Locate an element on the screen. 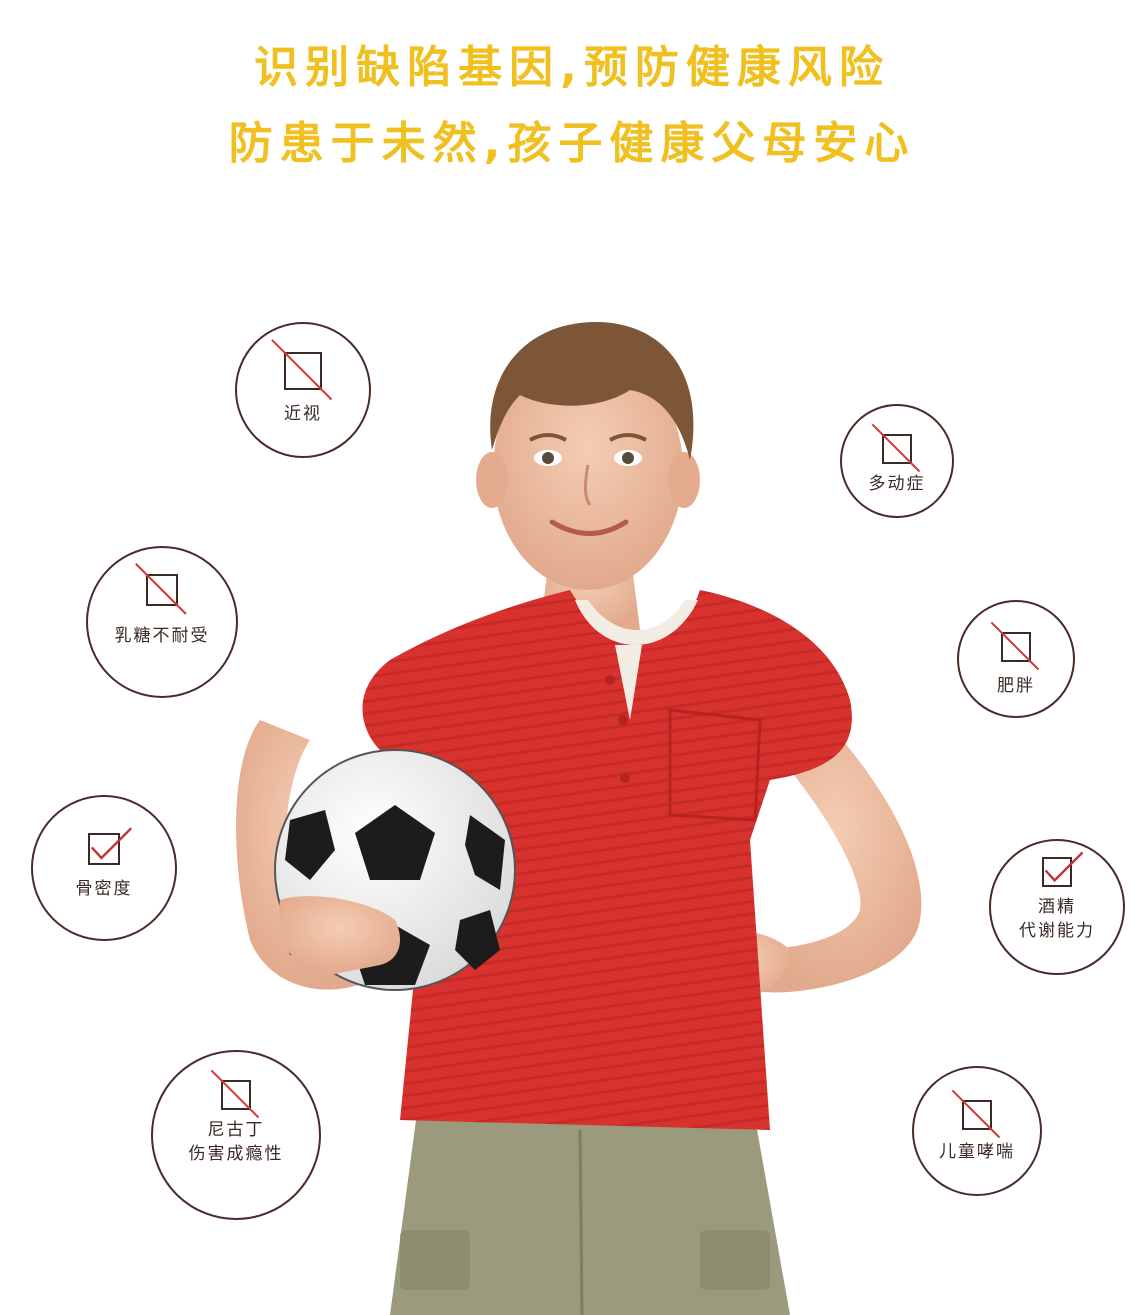 This screenshot has width=1144, height=1315. hair is located at coordinates (592, 390).